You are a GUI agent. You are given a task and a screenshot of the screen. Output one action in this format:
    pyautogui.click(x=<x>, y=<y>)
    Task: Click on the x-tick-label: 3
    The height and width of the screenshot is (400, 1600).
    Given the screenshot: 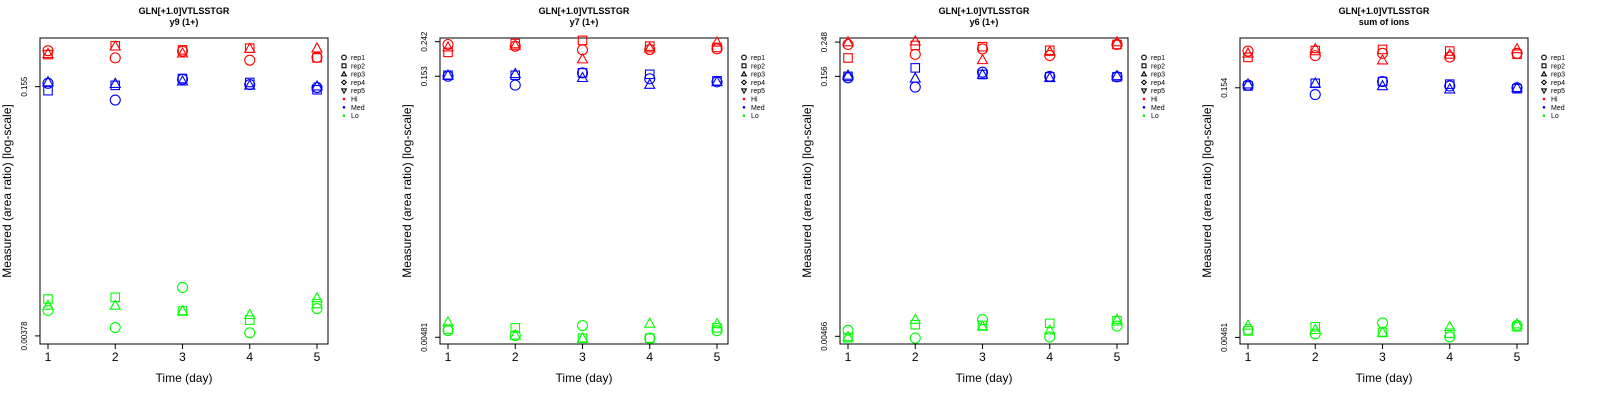 What is the action you would take?
    pyautogui.click(x=182, y=357)
    